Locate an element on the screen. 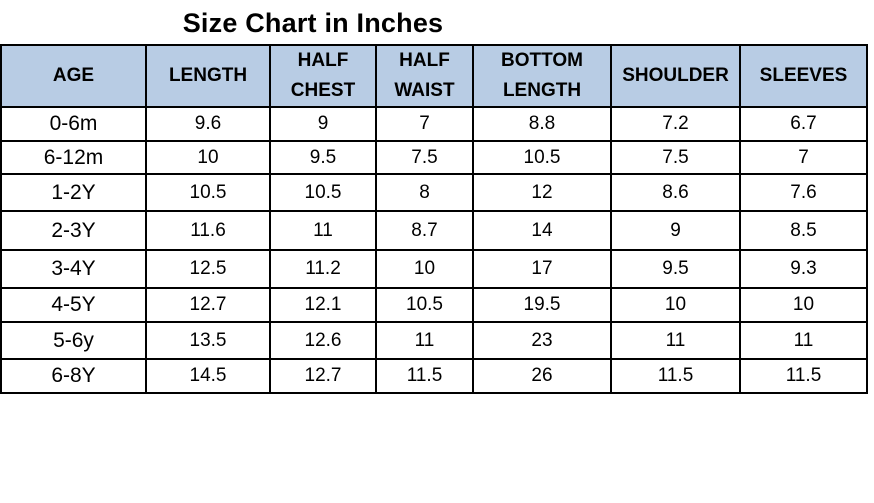 The image size is (874, 503). cell-bottom-length: 12 is located at coordinates (542, 192).